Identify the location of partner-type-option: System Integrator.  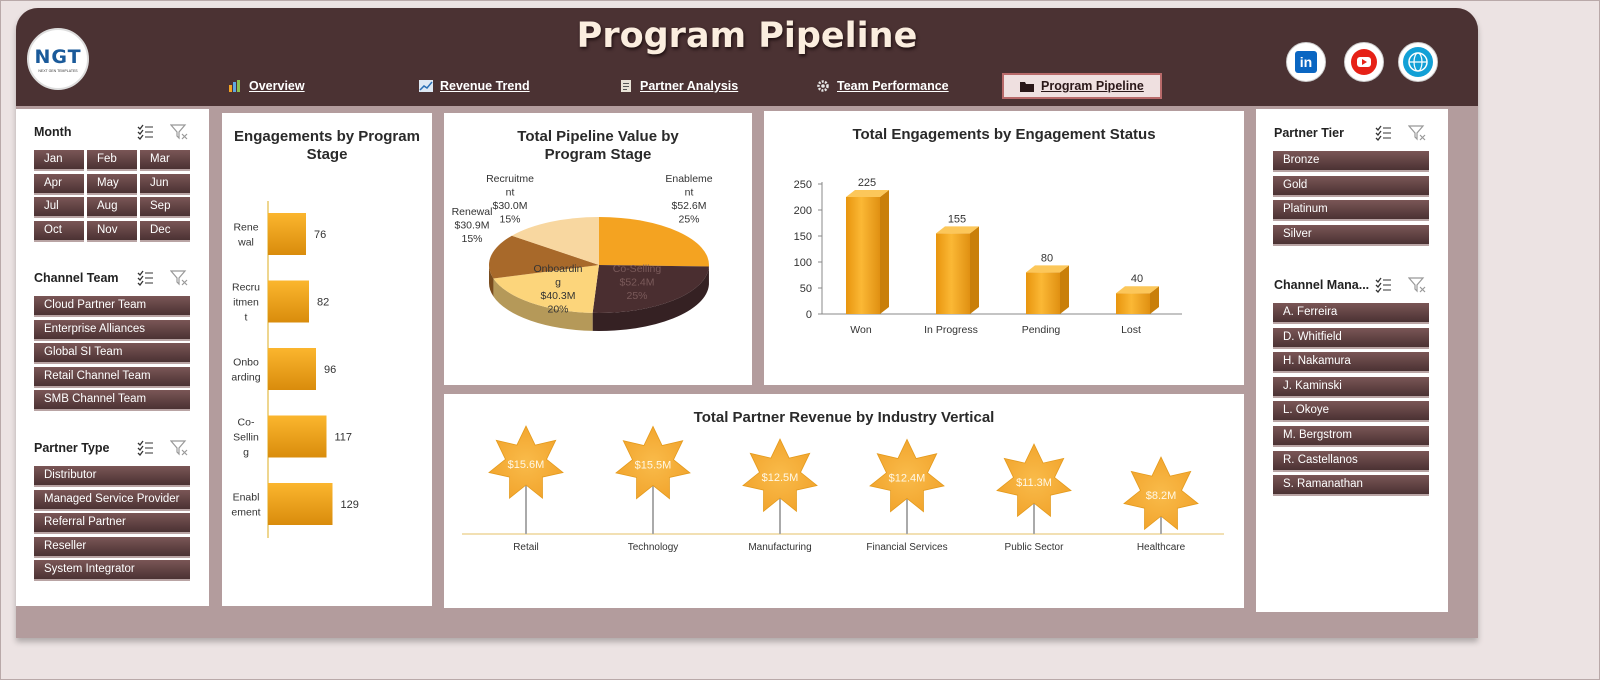
(112, 569).